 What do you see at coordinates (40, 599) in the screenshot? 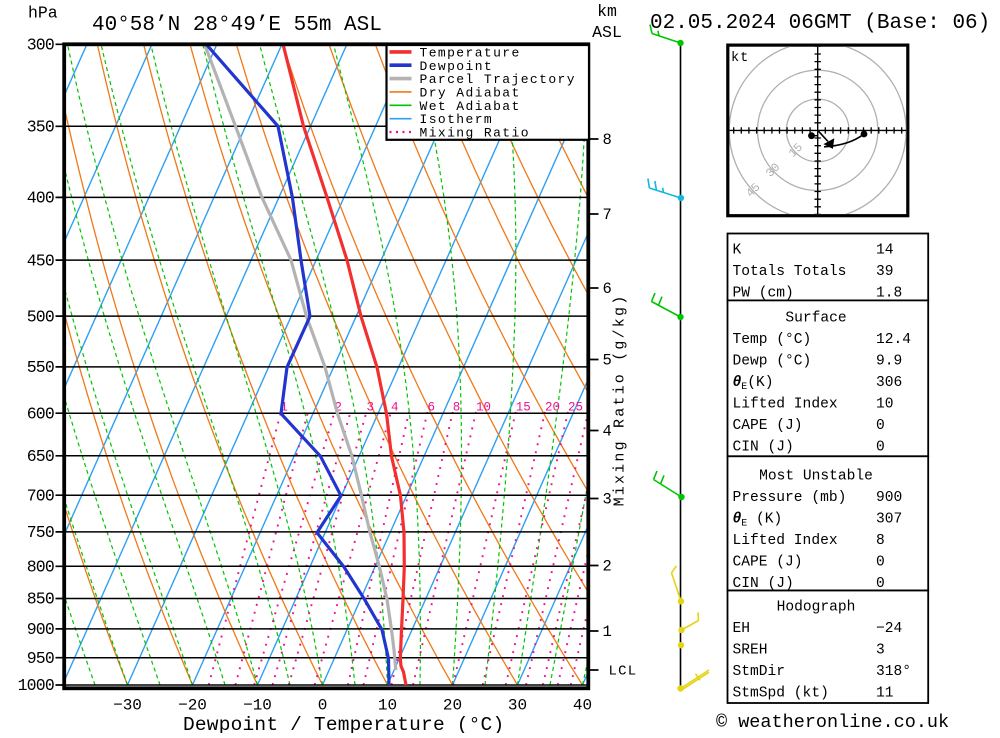
I see `svg-text: 850` at bounding box center [40, 599].